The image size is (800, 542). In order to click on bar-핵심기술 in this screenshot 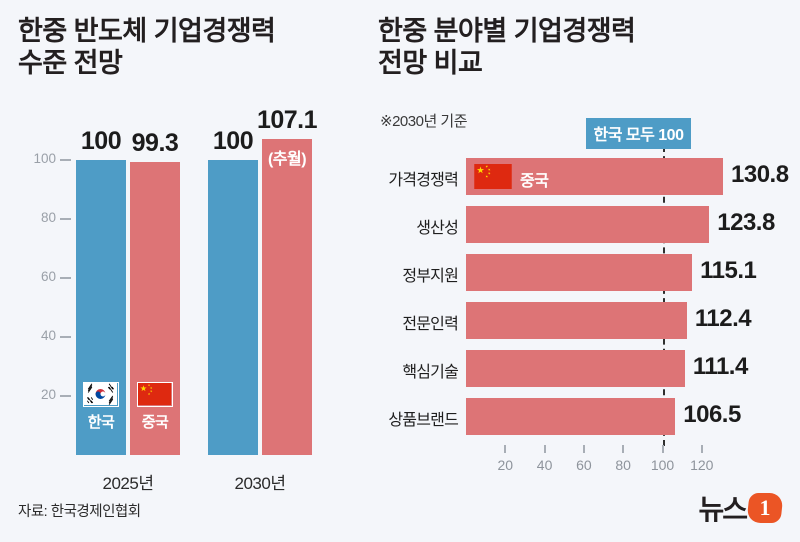, I will do `click(575, 368)`.